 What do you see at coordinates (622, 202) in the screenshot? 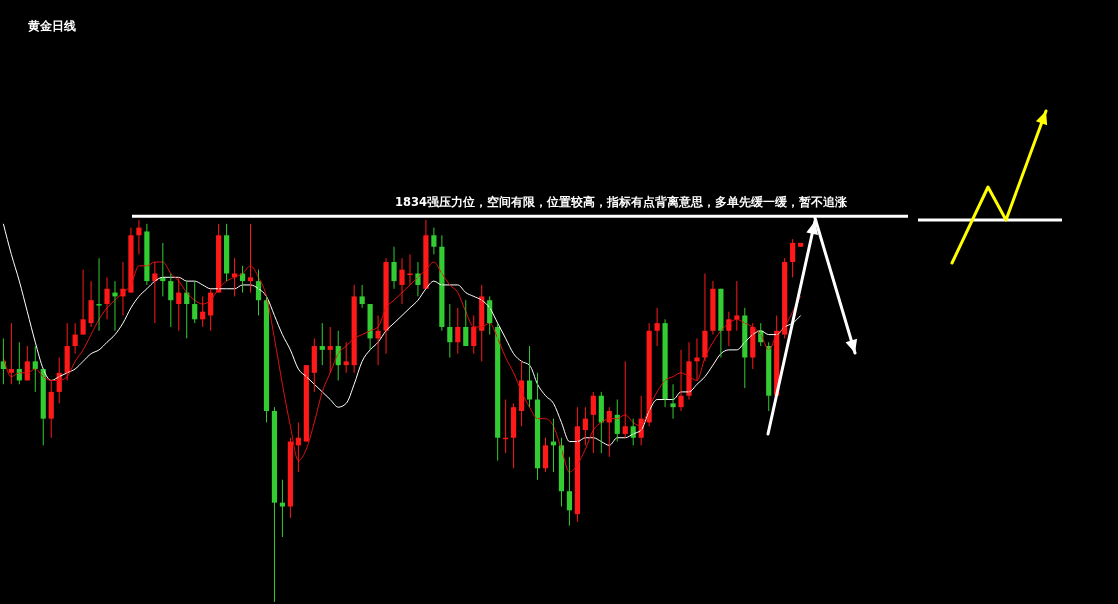
I see `ref-line-label: 1834强压力位，空间有限，位置较高，指标有点背离意思，多单先缓一缓，暂不追涨` at bounding box center [622, 202].